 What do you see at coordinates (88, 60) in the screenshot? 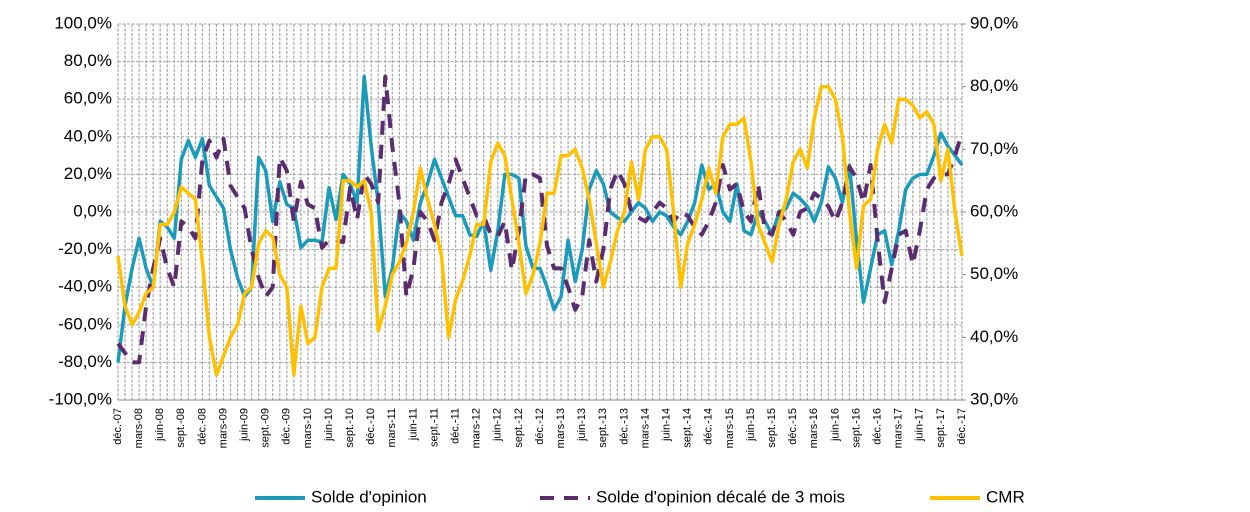
I see `y-tick-label: 80,0%` at bounding box center [88, 60].